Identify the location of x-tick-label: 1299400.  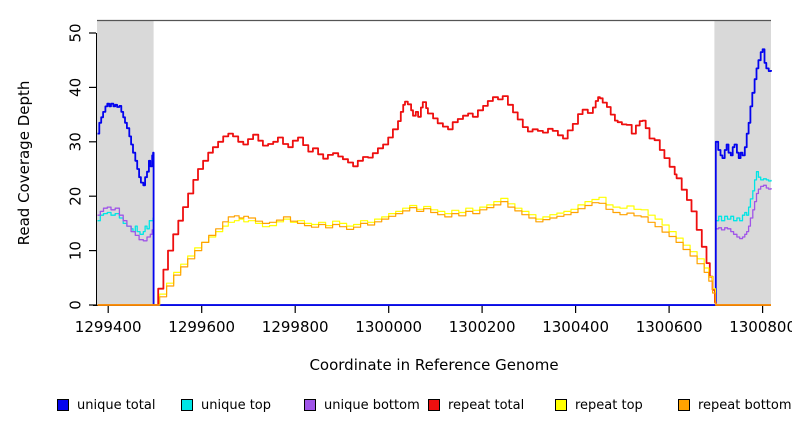
(108, 327).